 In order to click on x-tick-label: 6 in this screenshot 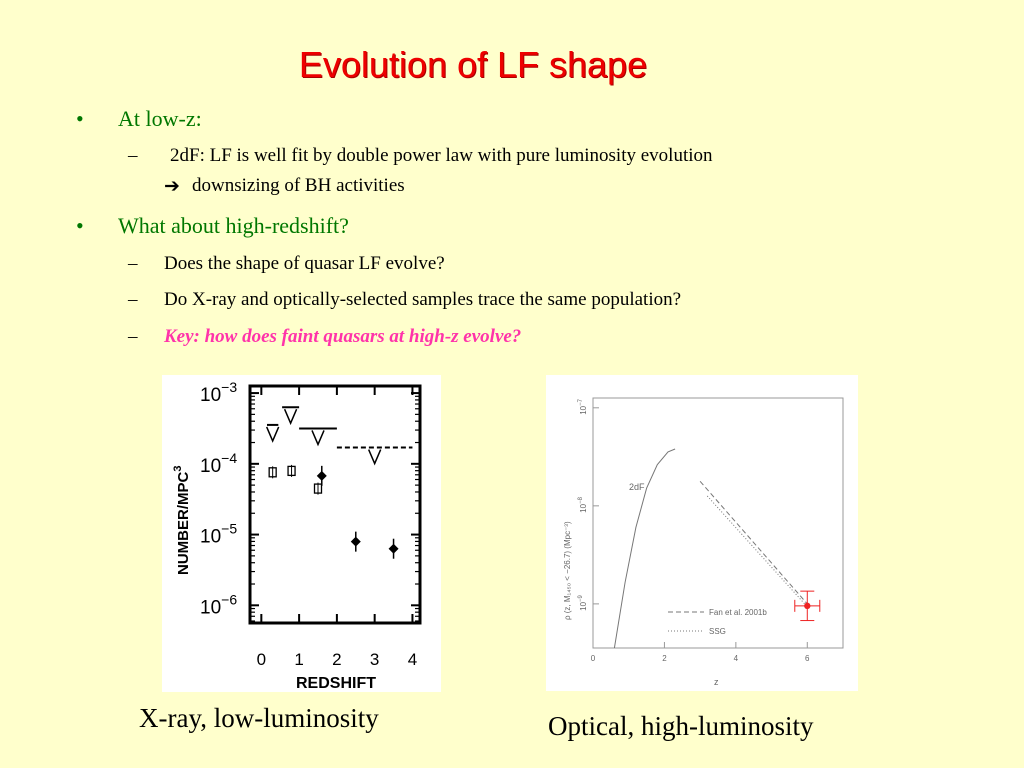, I will do `click(807, 658)`.